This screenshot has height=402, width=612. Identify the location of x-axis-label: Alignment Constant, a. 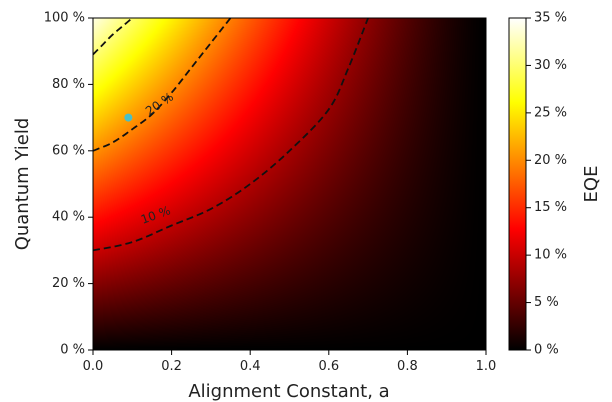
(288, 391).